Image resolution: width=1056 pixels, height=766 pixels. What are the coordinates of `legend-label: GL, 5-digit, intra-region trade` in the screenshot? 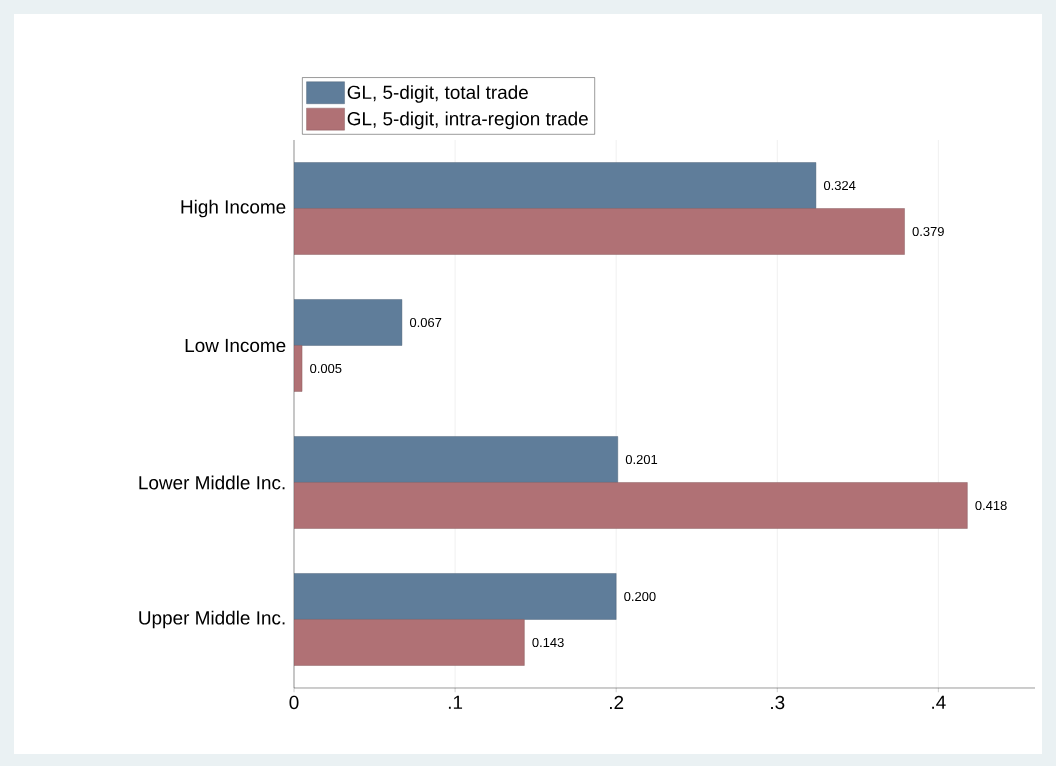 It's located at (467, 120).